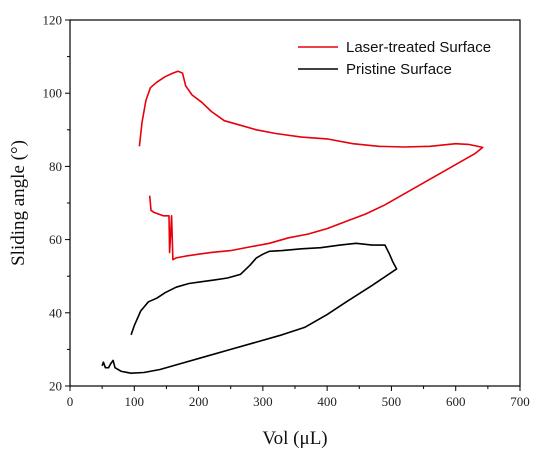  Describe the element at coordinates (392, 401) in the screenshot. I see `x-tick-label: 500` at that location.